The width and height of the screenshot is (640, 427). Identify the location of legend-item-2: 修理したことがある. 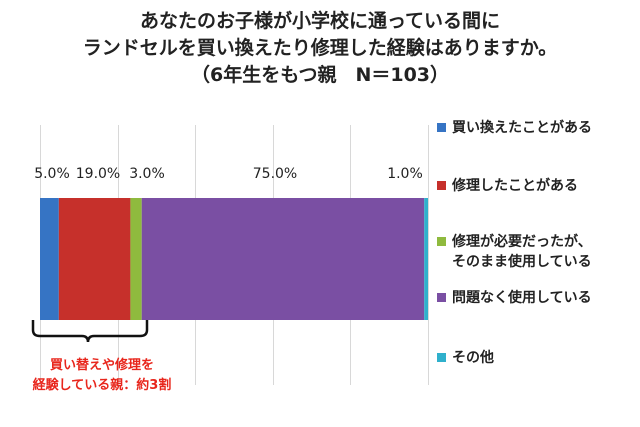
(507, 186).